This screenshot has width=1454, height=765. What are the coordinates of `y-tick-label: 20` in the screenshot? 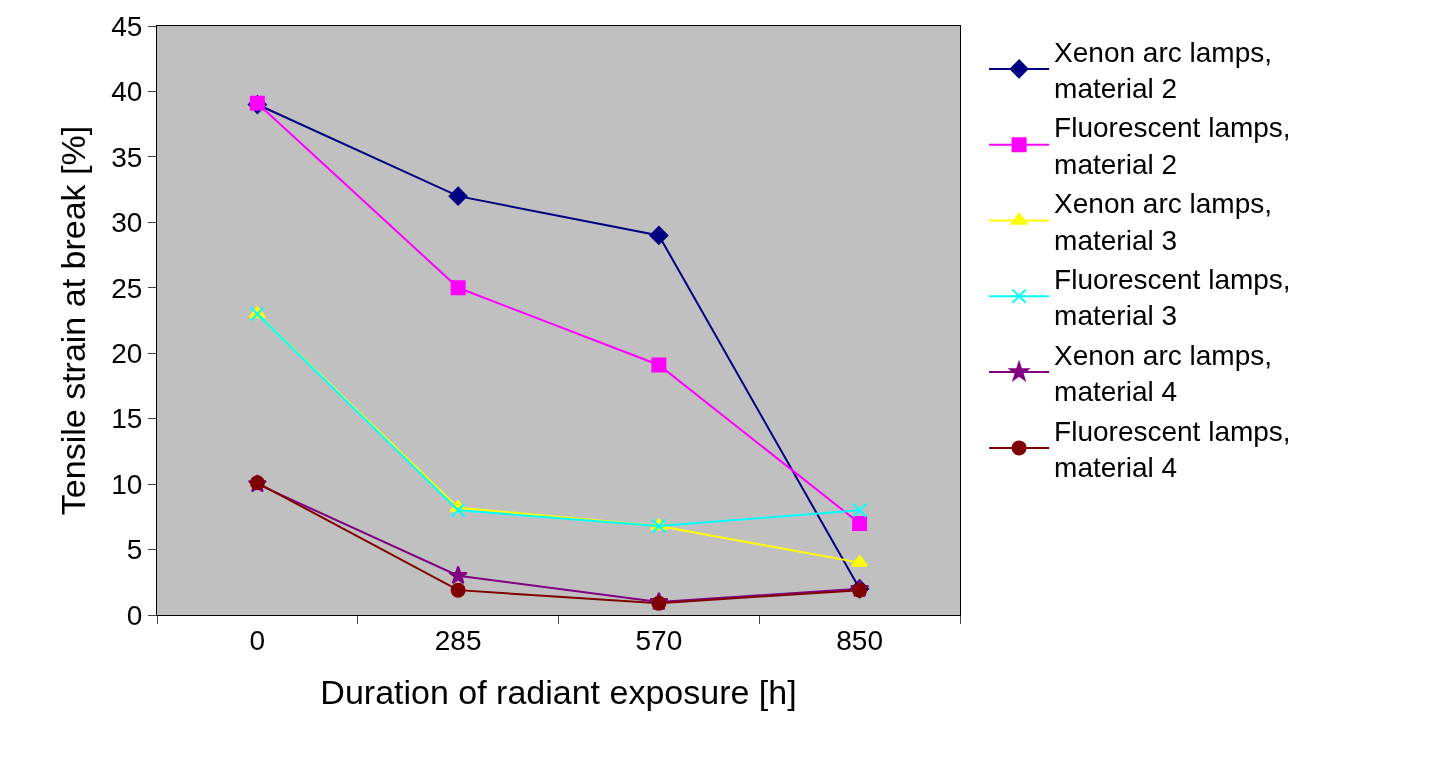 It's located at (127, 354).